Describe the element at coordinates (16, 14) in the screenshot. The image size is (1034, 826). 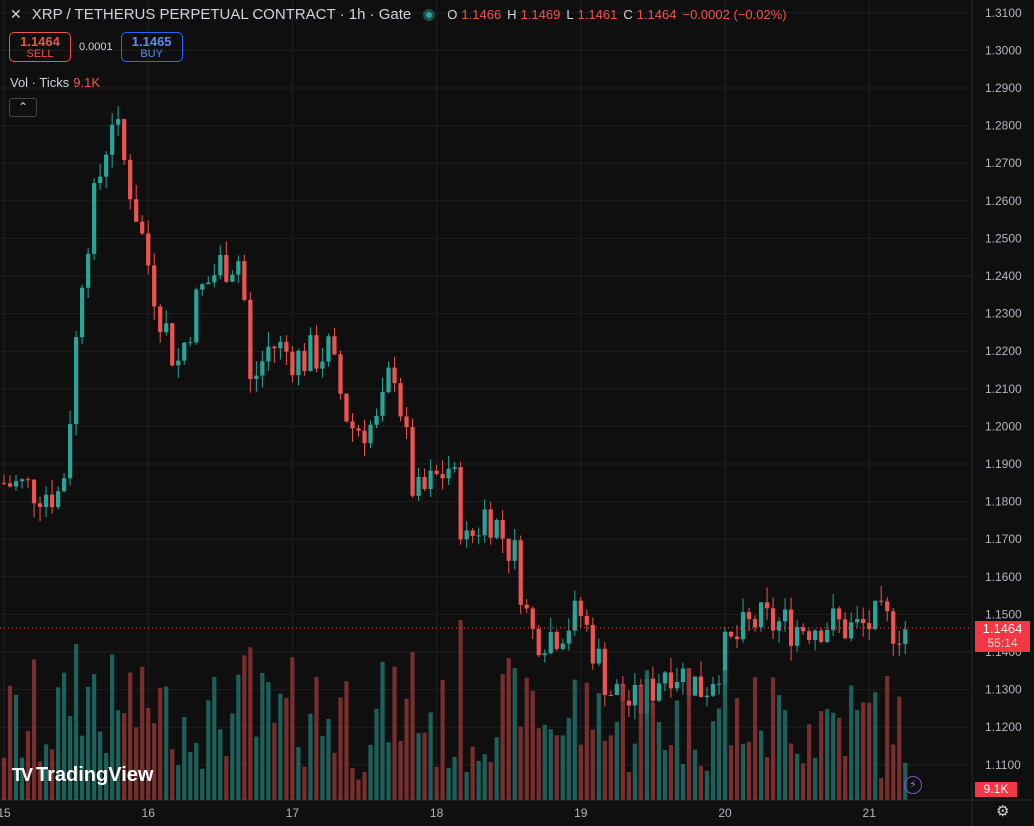
I see `close-icon: ✕` at that location.